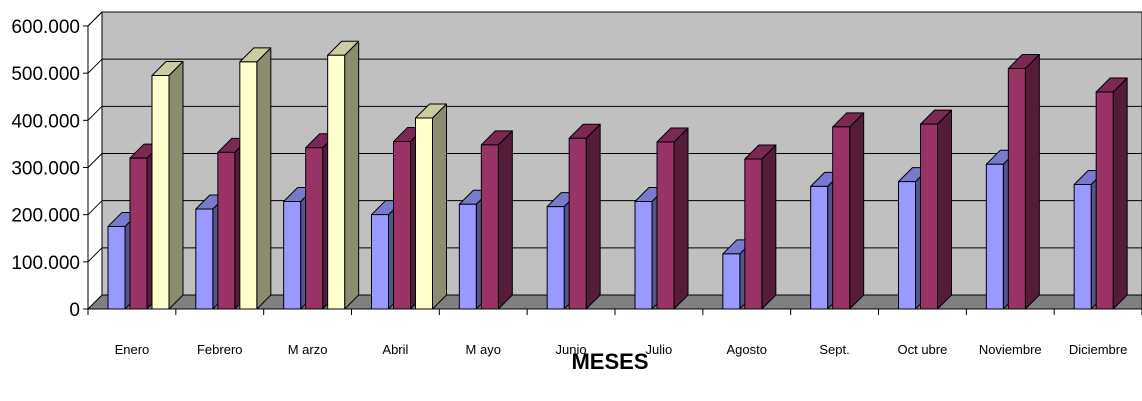 Image resolution: width=1142 pixels, height=401 pixels. I want to click on x-tick-label: Abril, so click(395, 349).